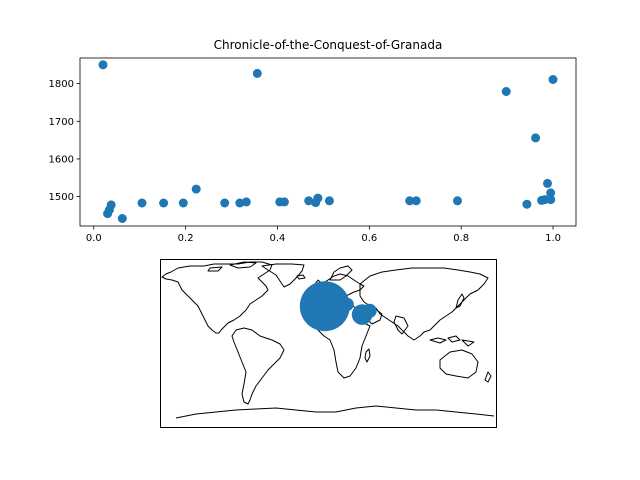  Describe the element at coordinates (369, 238) in the screenshot. I see `x-tick-label: 0.6` at that location.